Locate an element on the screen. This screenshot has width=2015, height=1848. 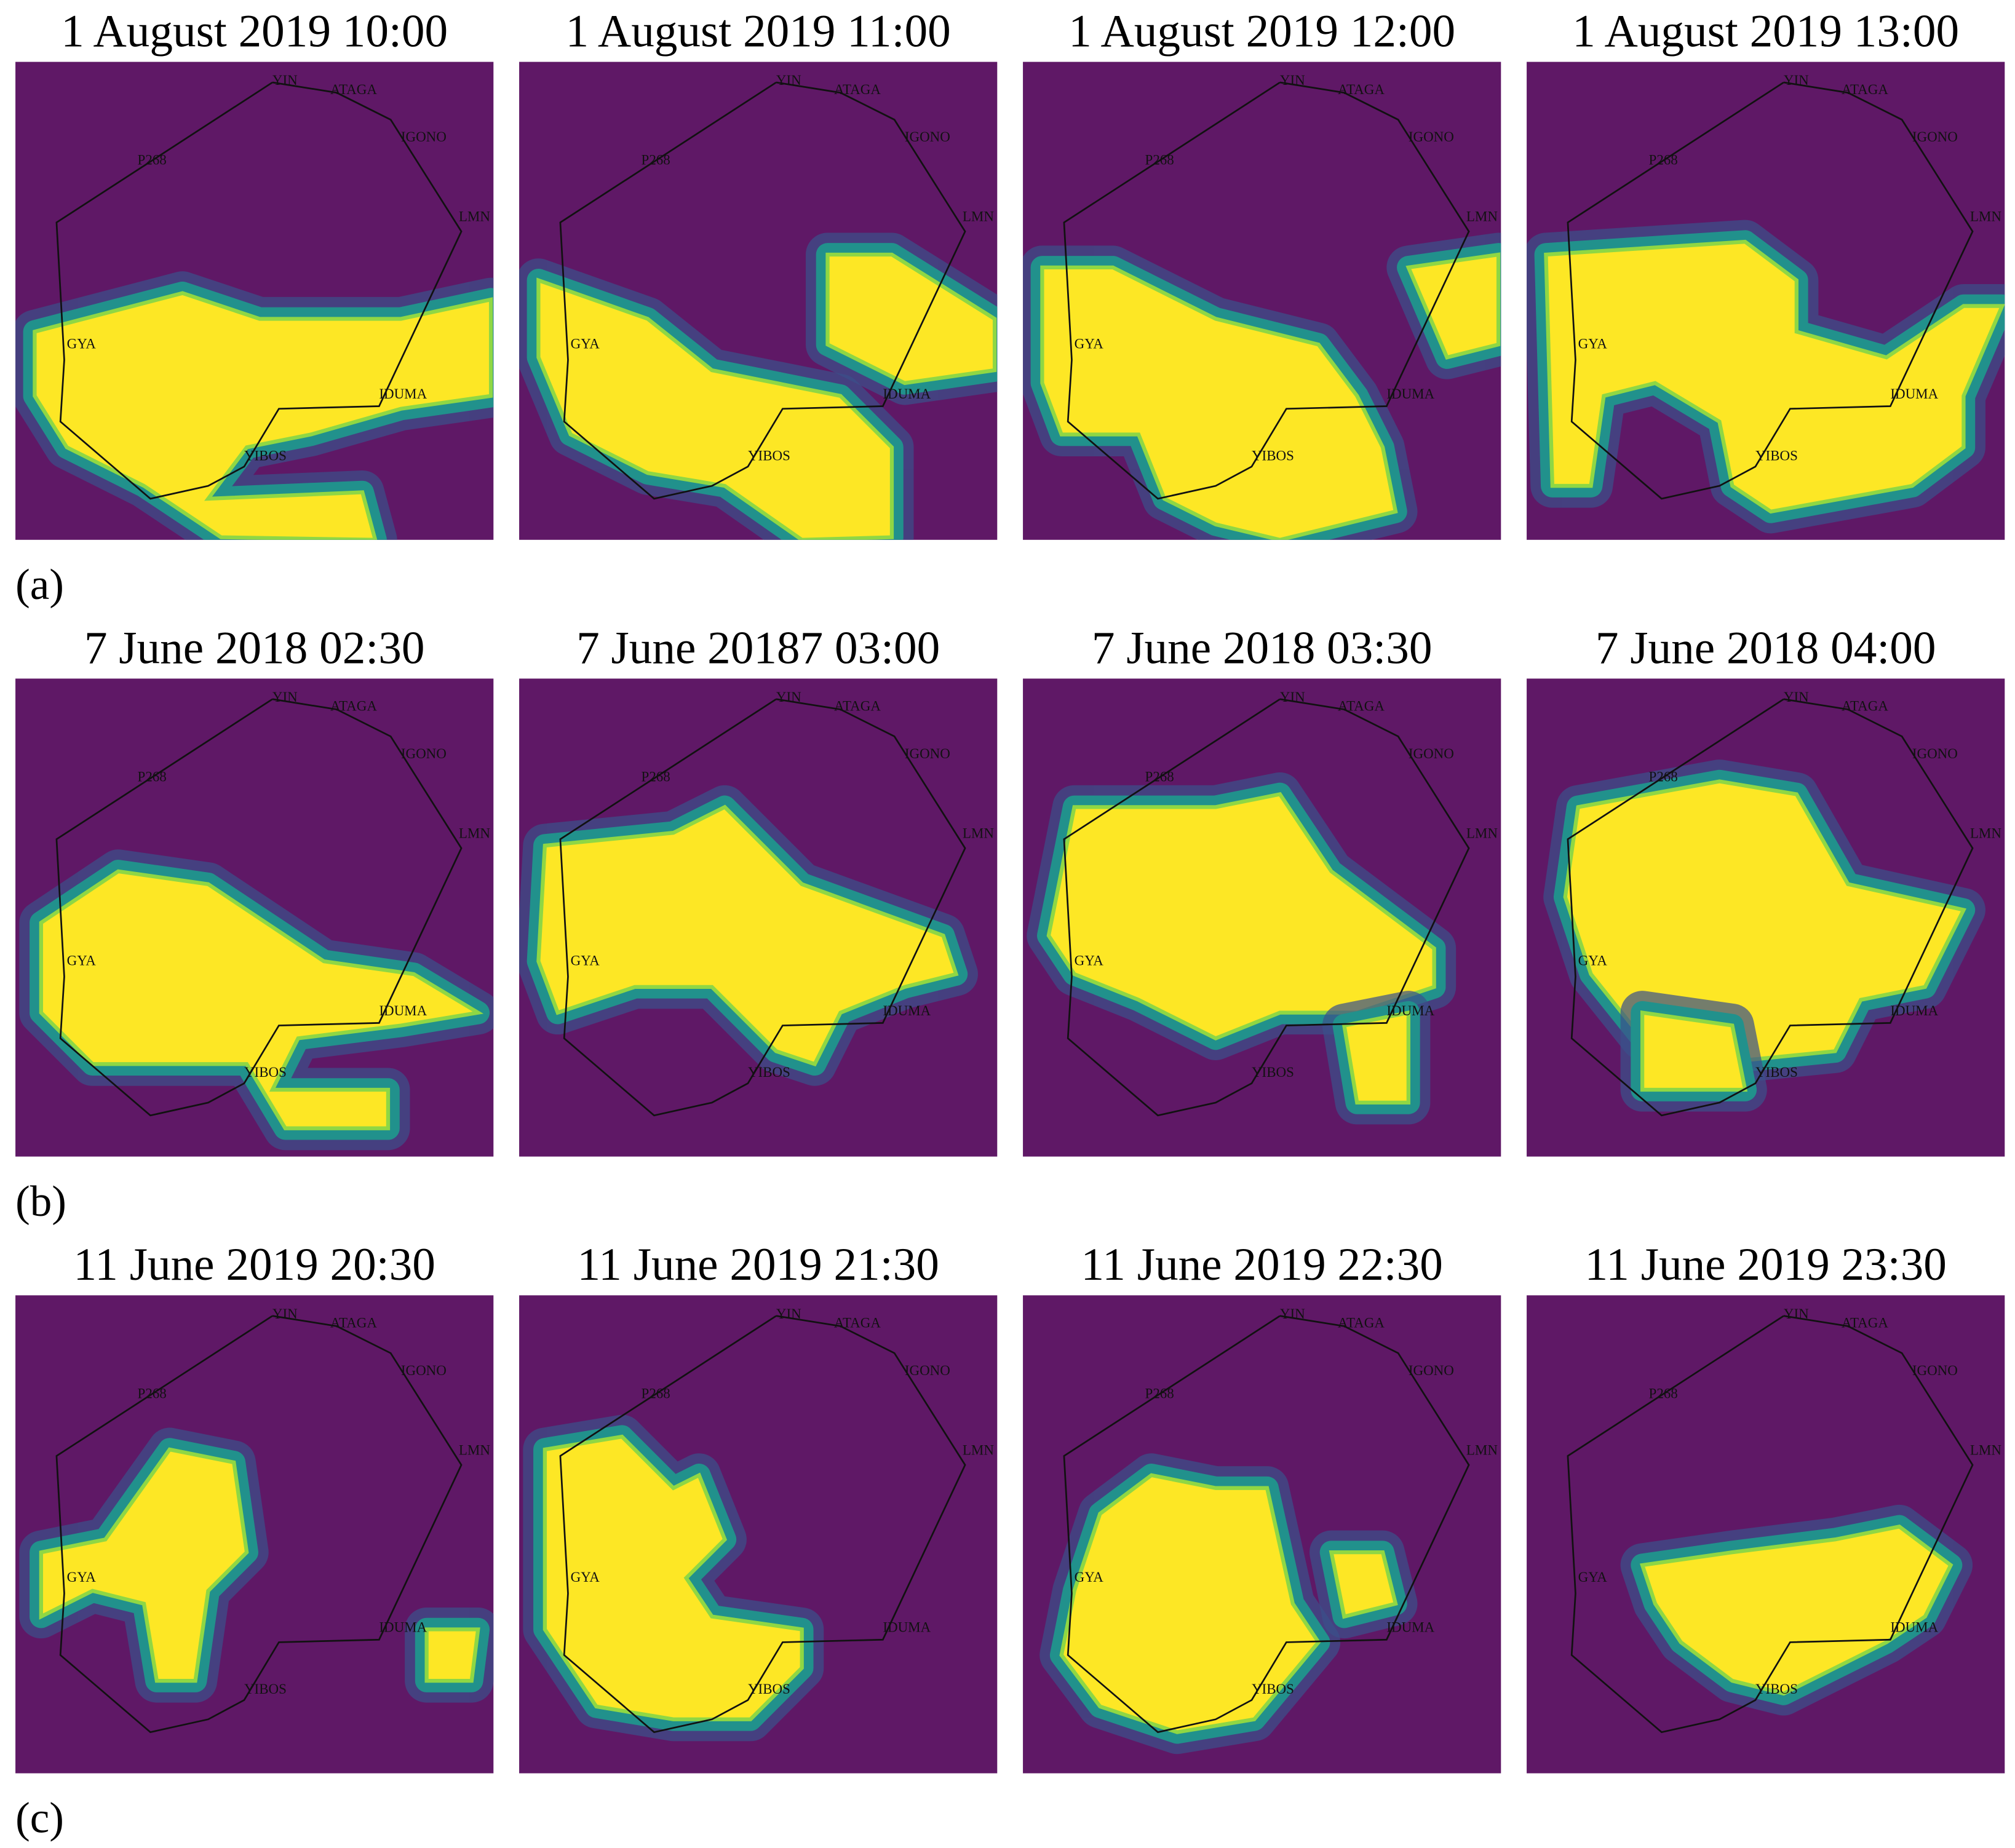
panel-title: 11 June 2019 21:30 is located at coordinates (758, 1264).